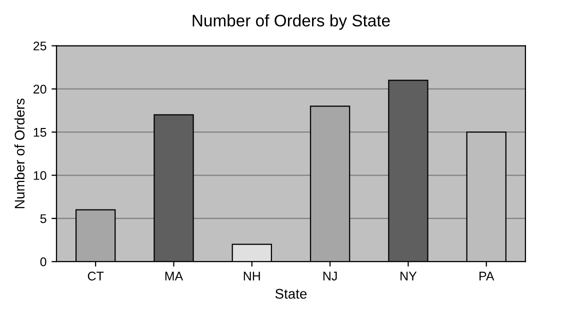 Image resolution: width=565 pixels, height=327 pixels. I want to click on x-axis-title: State, so click(291, 293).